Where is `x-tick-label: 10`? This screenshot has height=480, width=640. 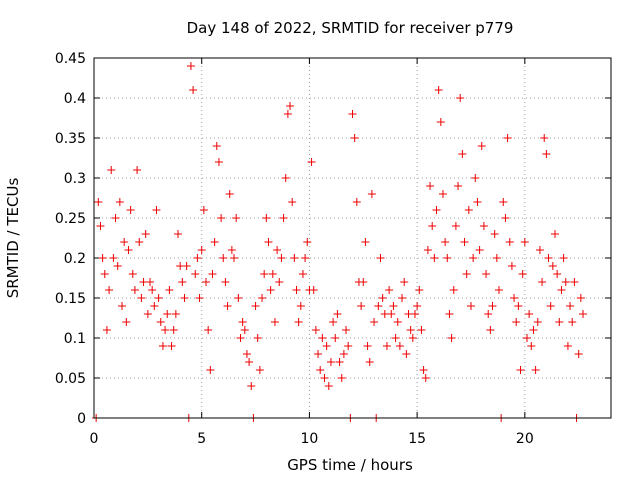 x-tick-label: 10 is located at coordinates (310, 439).